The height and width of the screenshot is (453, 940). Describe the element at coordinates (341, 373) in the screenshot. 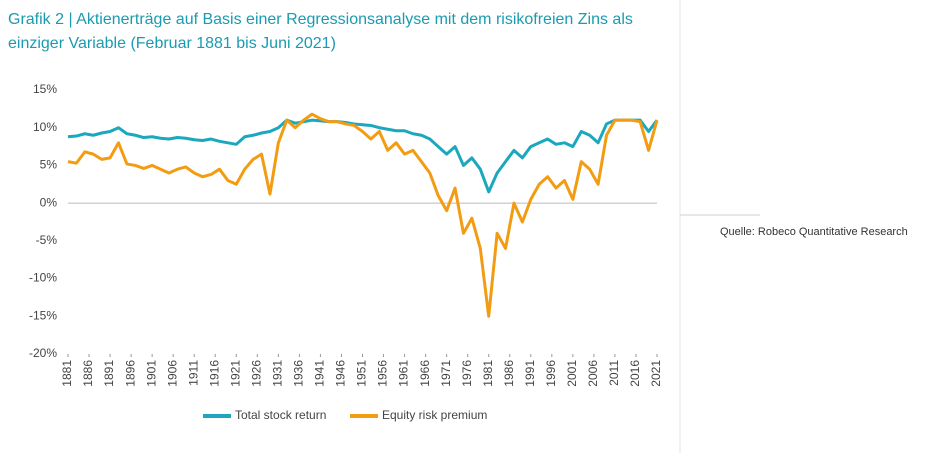

I see `x-tick-label: 1946` at that location.